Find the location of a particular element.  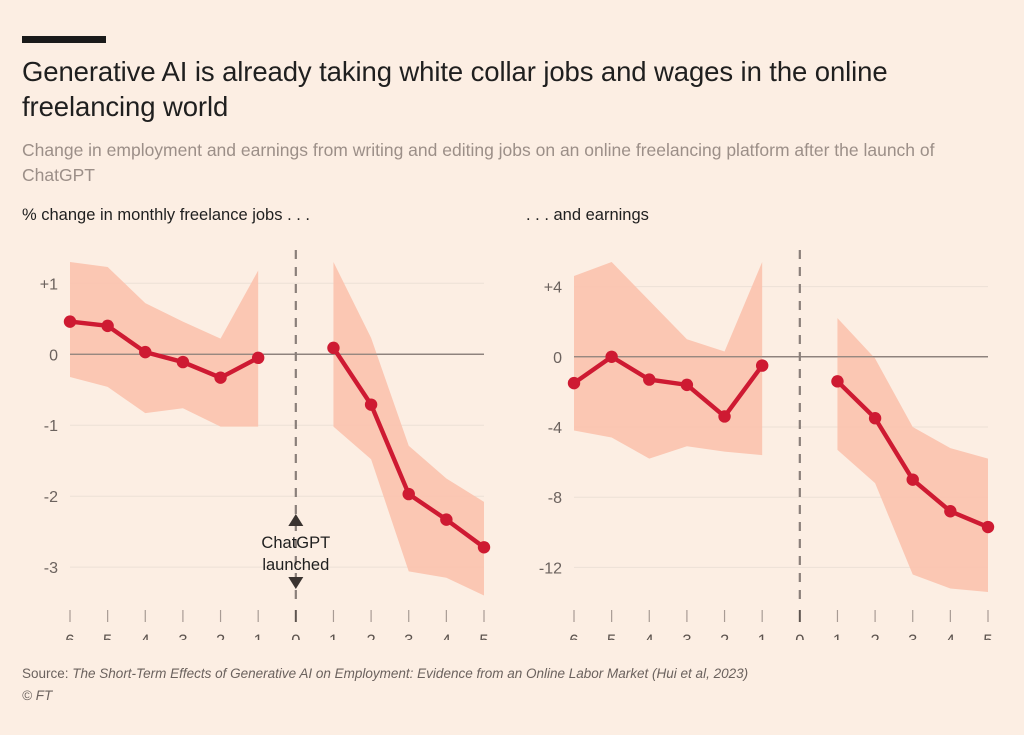

y-tick-label: -1 is located at coordinates (51, 426).